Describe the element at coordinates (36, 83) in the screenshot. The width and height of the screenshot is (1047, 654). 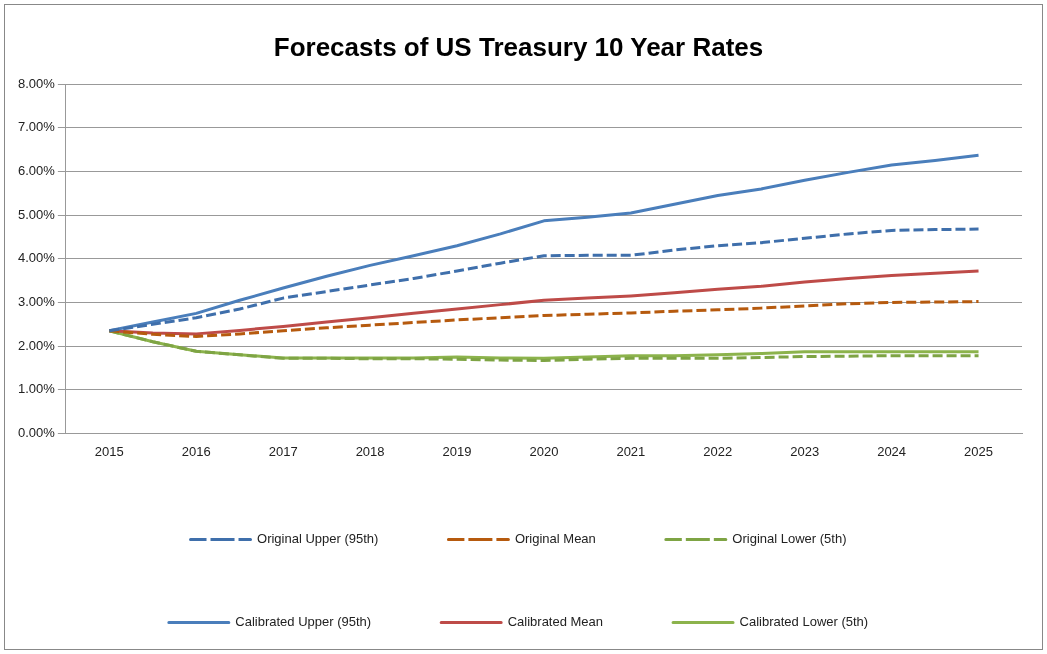
I see `y-tick-label: 8.00%` at that location.